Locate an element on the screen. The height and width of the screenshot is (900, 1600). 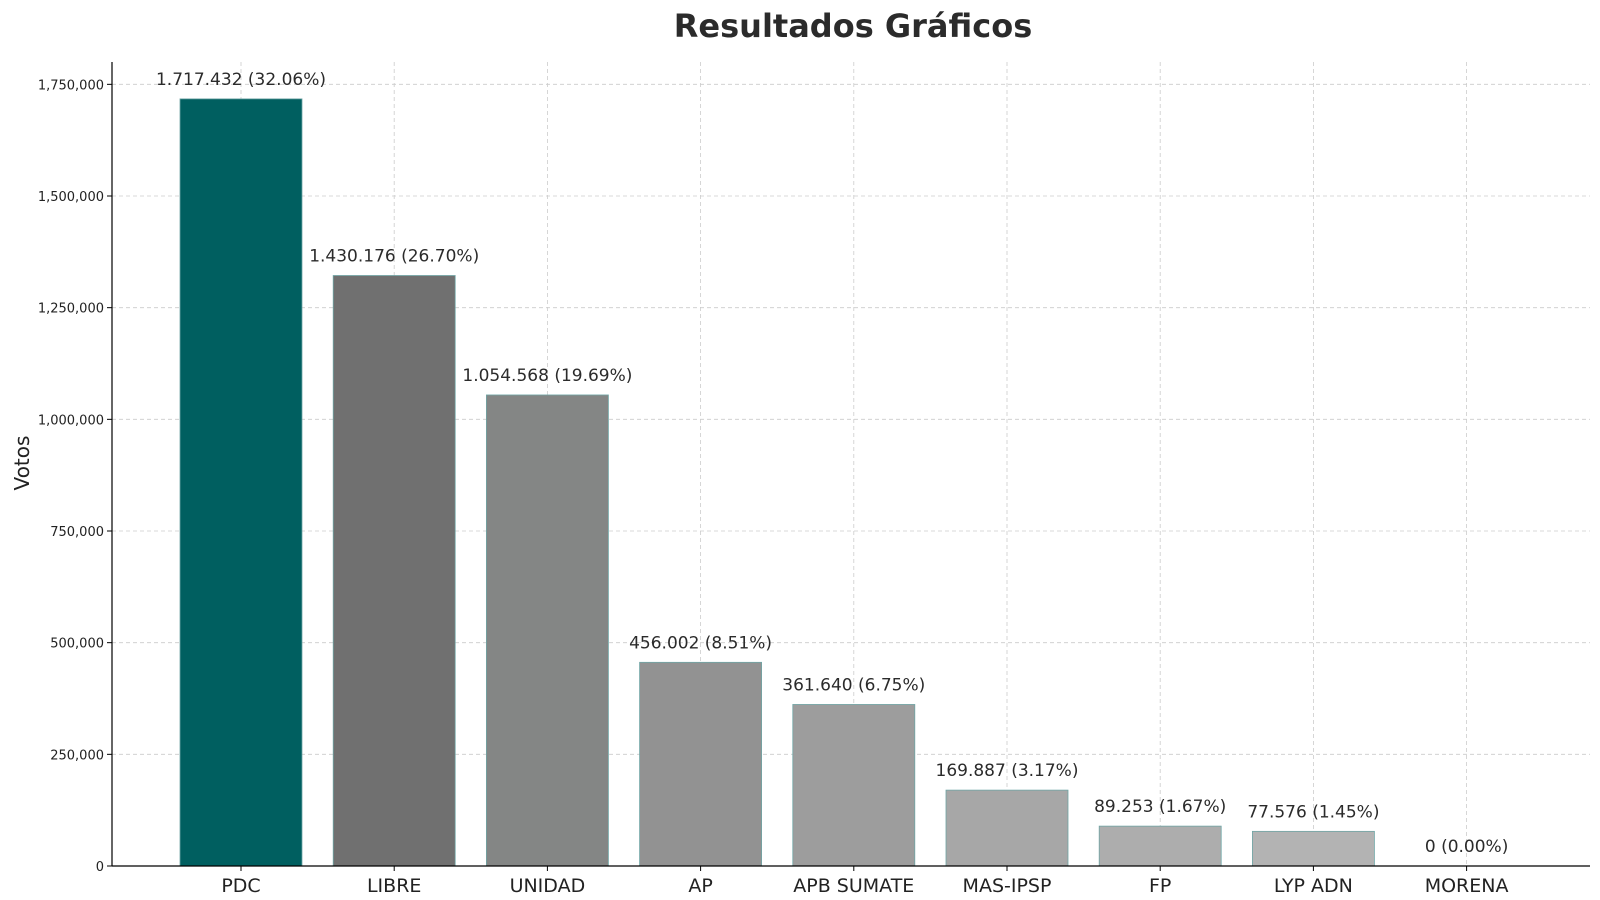
x-tick-label: PDC is located at coordinates (240, 886).